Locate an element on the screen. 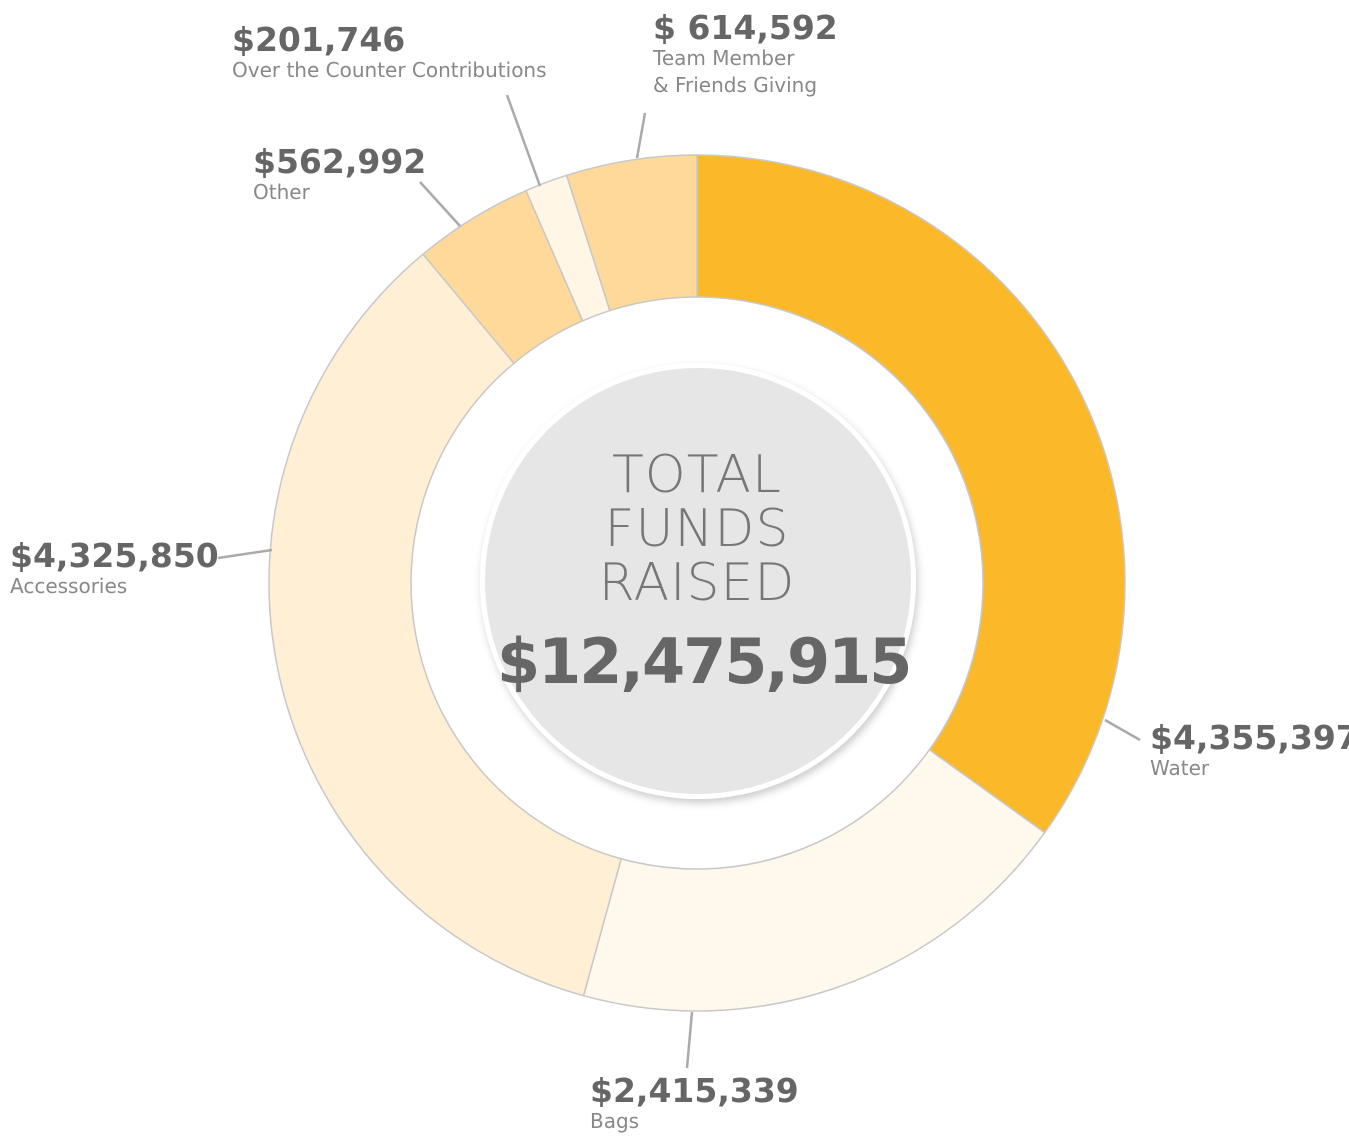  value-label: $ 614,592 is located at coordinates (745, 27).